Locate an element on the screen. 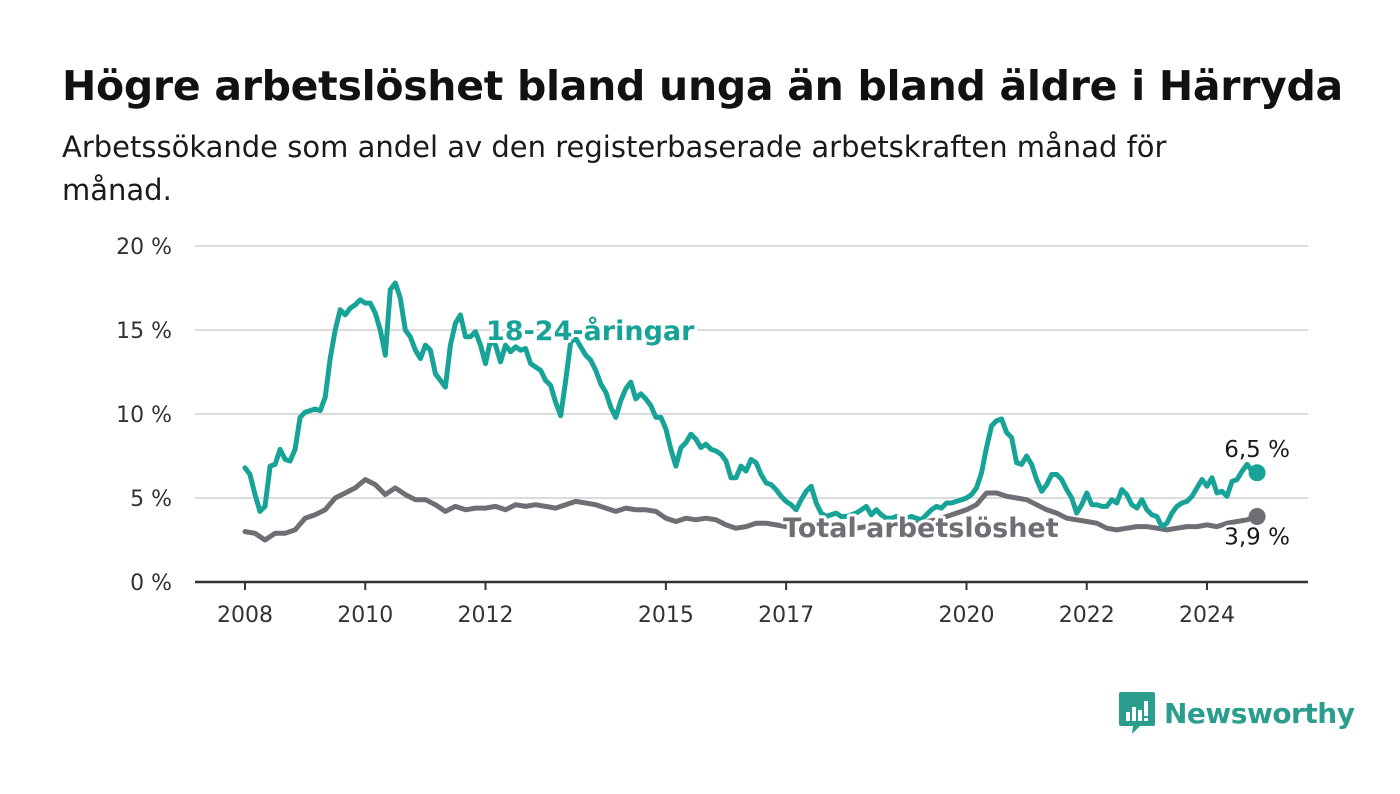  x-tick-label: 2008 is located at coordinates (245, 615).